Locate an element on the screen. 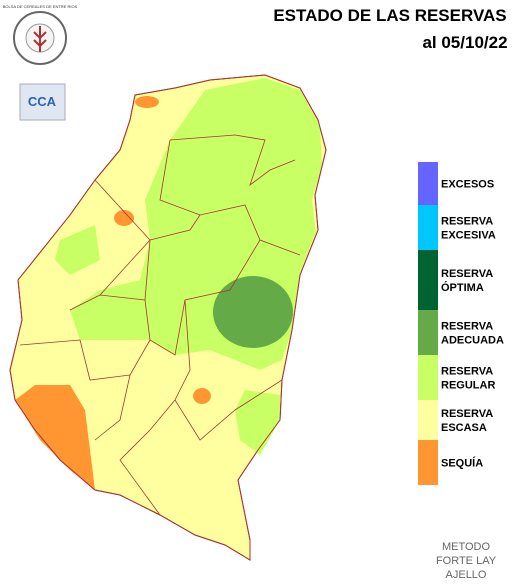  footer: METODO FORTE LAY AJELLO is located at coordinates (466, 561).